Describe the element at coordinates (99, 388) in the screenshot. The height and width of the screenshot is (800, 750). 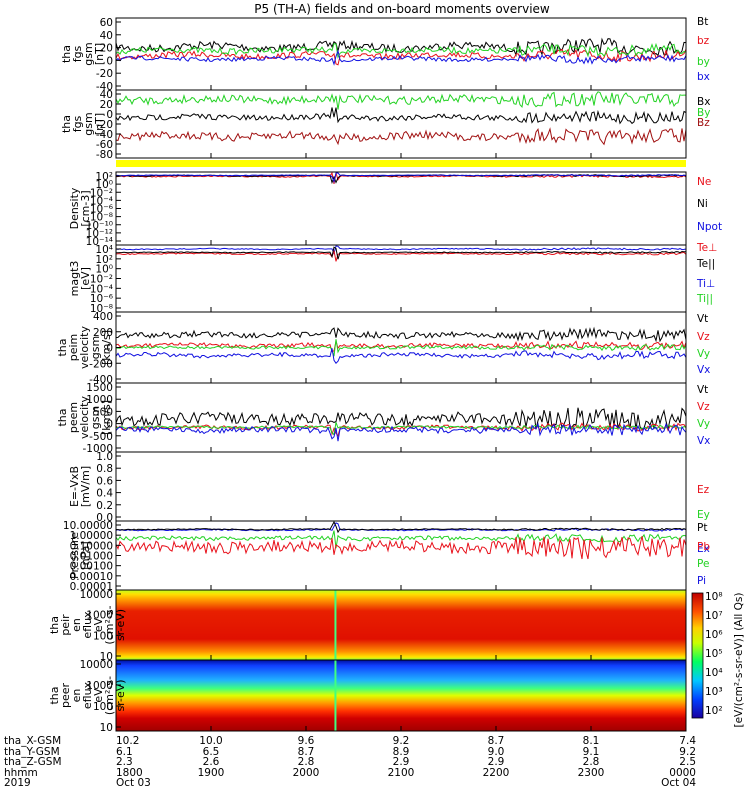
I see `y-tick-label: 1500` at that location.